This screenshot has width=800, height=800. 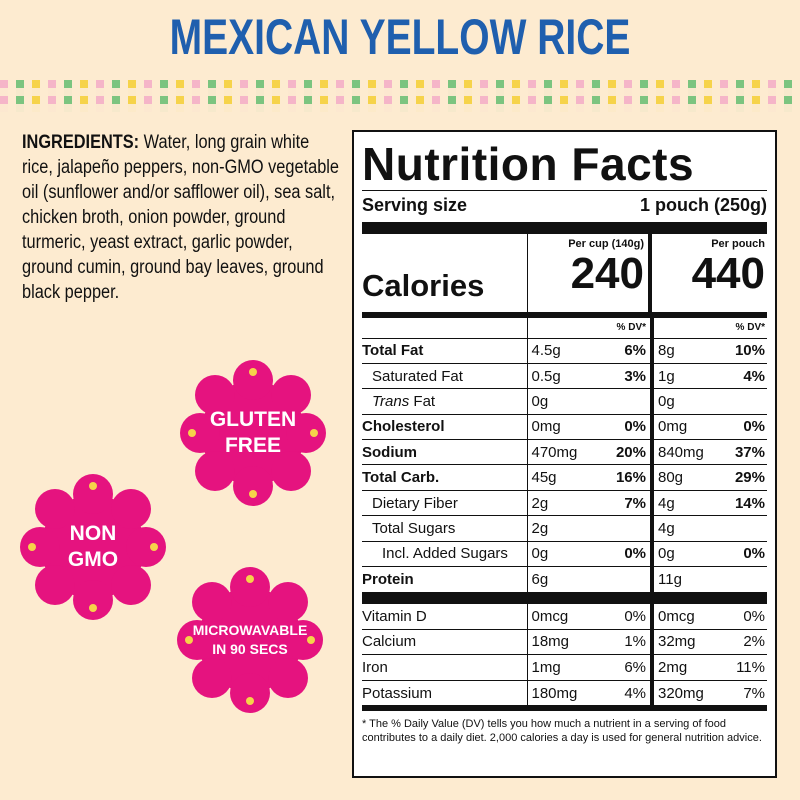 I want to click on nutrient-value: 4.5g, so click(x=554, y=351).